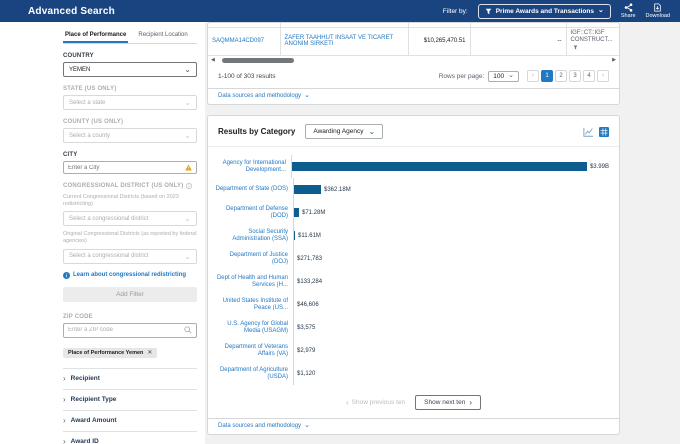  What do you see at coordinates (130, 69) in the screenshot?
I see `country-select: YEMEN ⌄` at bounding box center [130, 69].